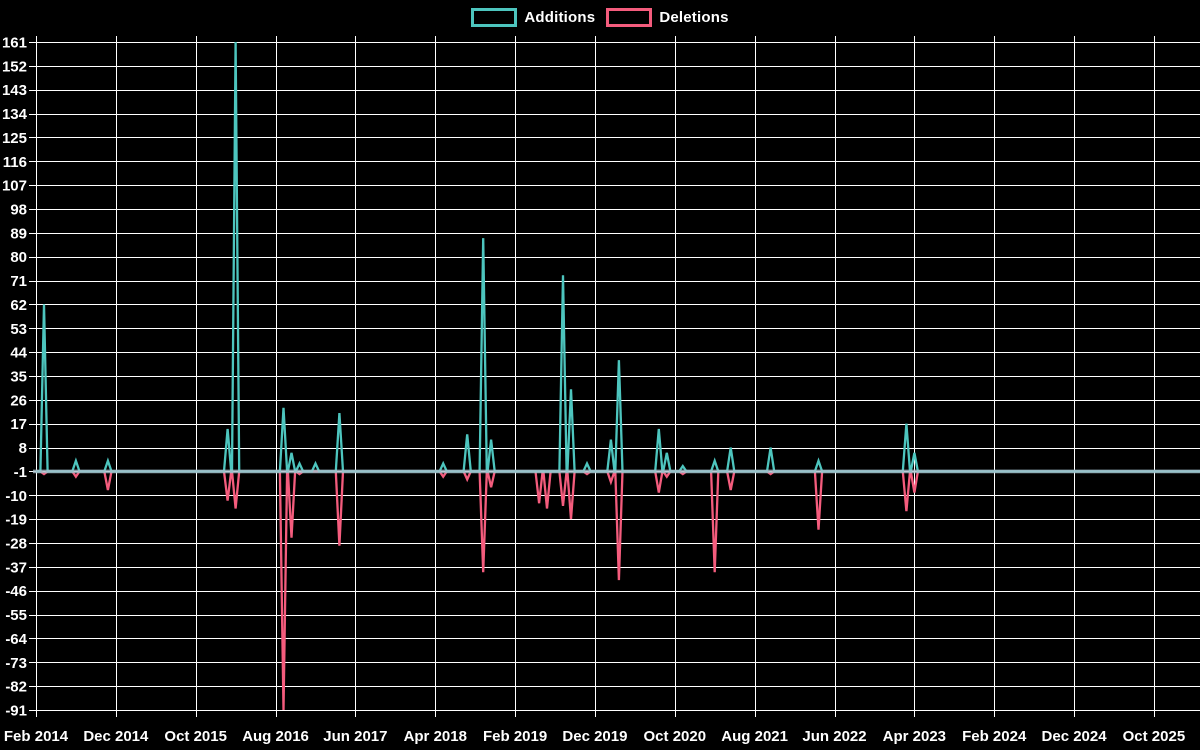 This screenshot has height=750, width=1200. I want to click on x-tick-label: Feb 2024, so click(994, 736).